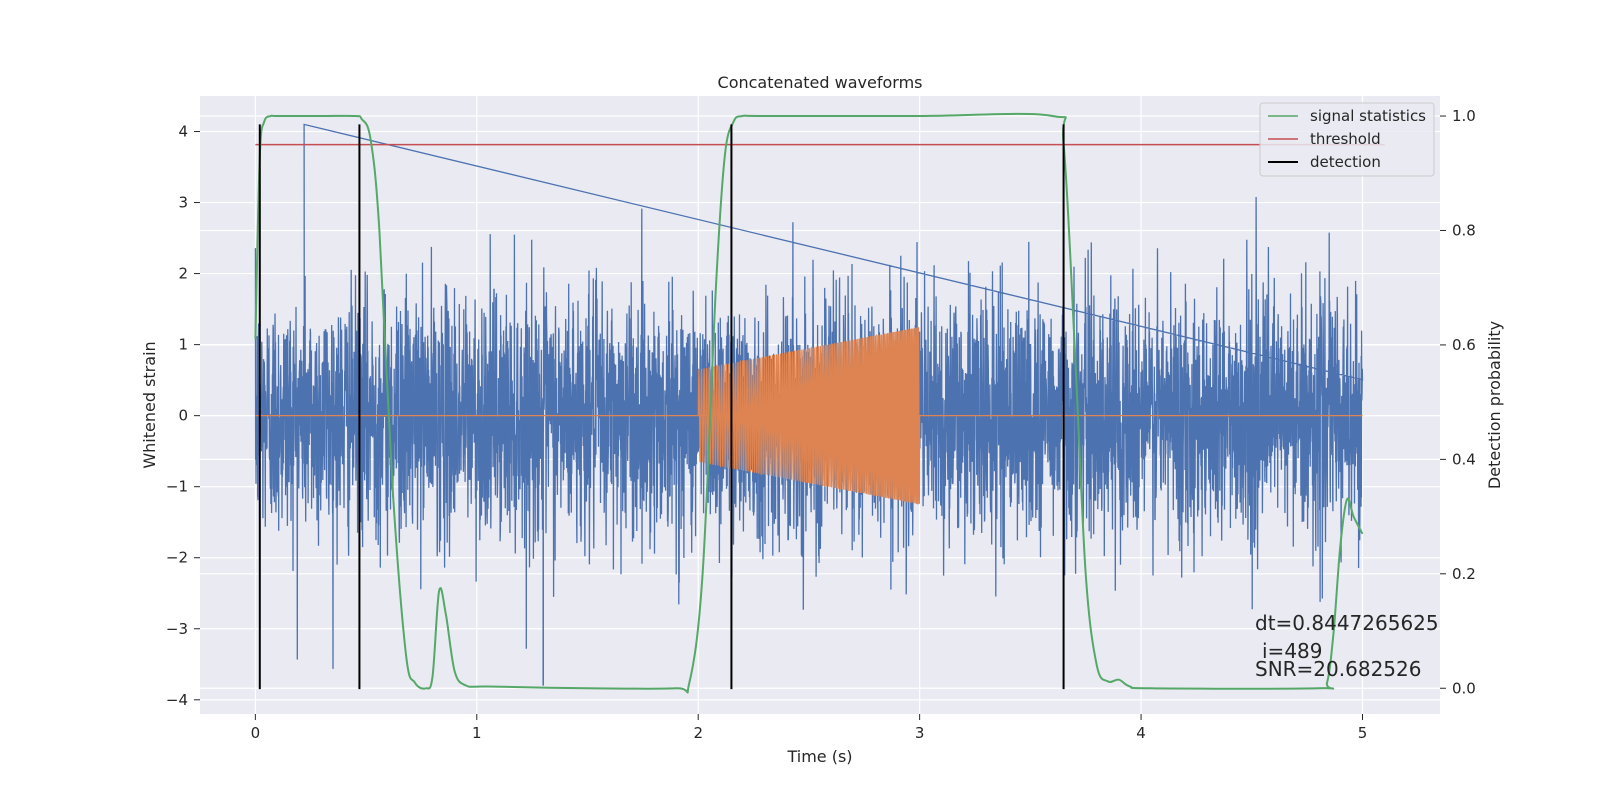 This screenshot has height=800, width=1600. Describe the element at coordinates (820, 82) in the screenshot. I see `chart-title: Concatenated waveforms` at that location.